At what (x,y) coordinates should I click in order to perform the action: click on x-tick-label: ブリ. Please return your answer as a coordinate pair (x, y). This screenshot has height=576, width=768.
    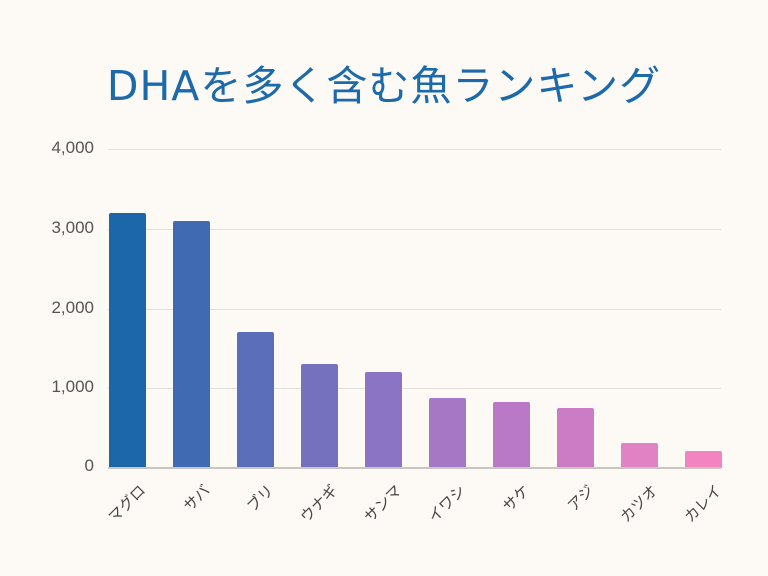
    Looking at the image, I should click on (260, 498).